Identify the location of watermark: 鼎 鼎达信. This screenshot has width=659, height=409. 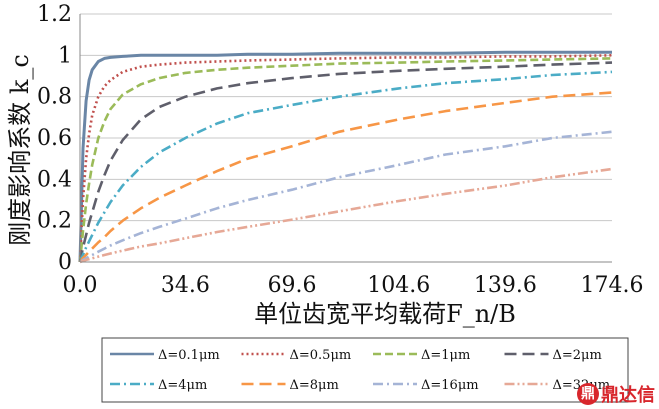
(616, 394).